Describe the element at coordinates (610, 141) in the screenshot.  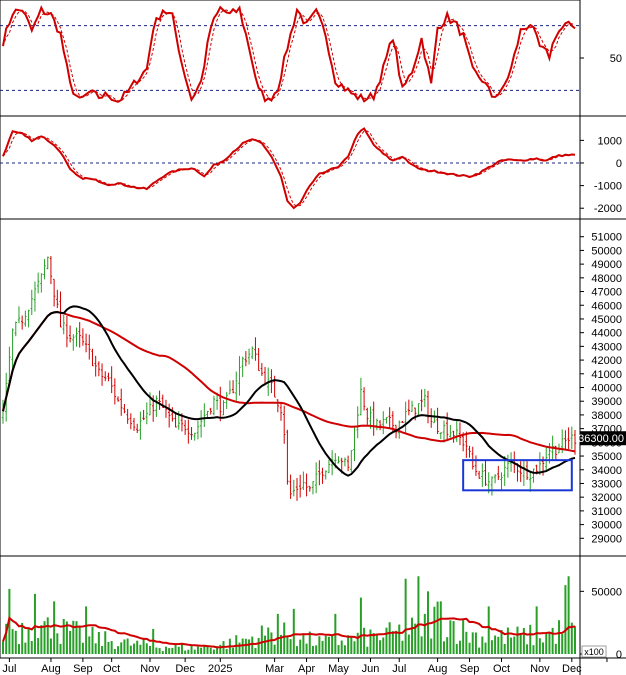
I see `y-tick-label: 1000` at that location.